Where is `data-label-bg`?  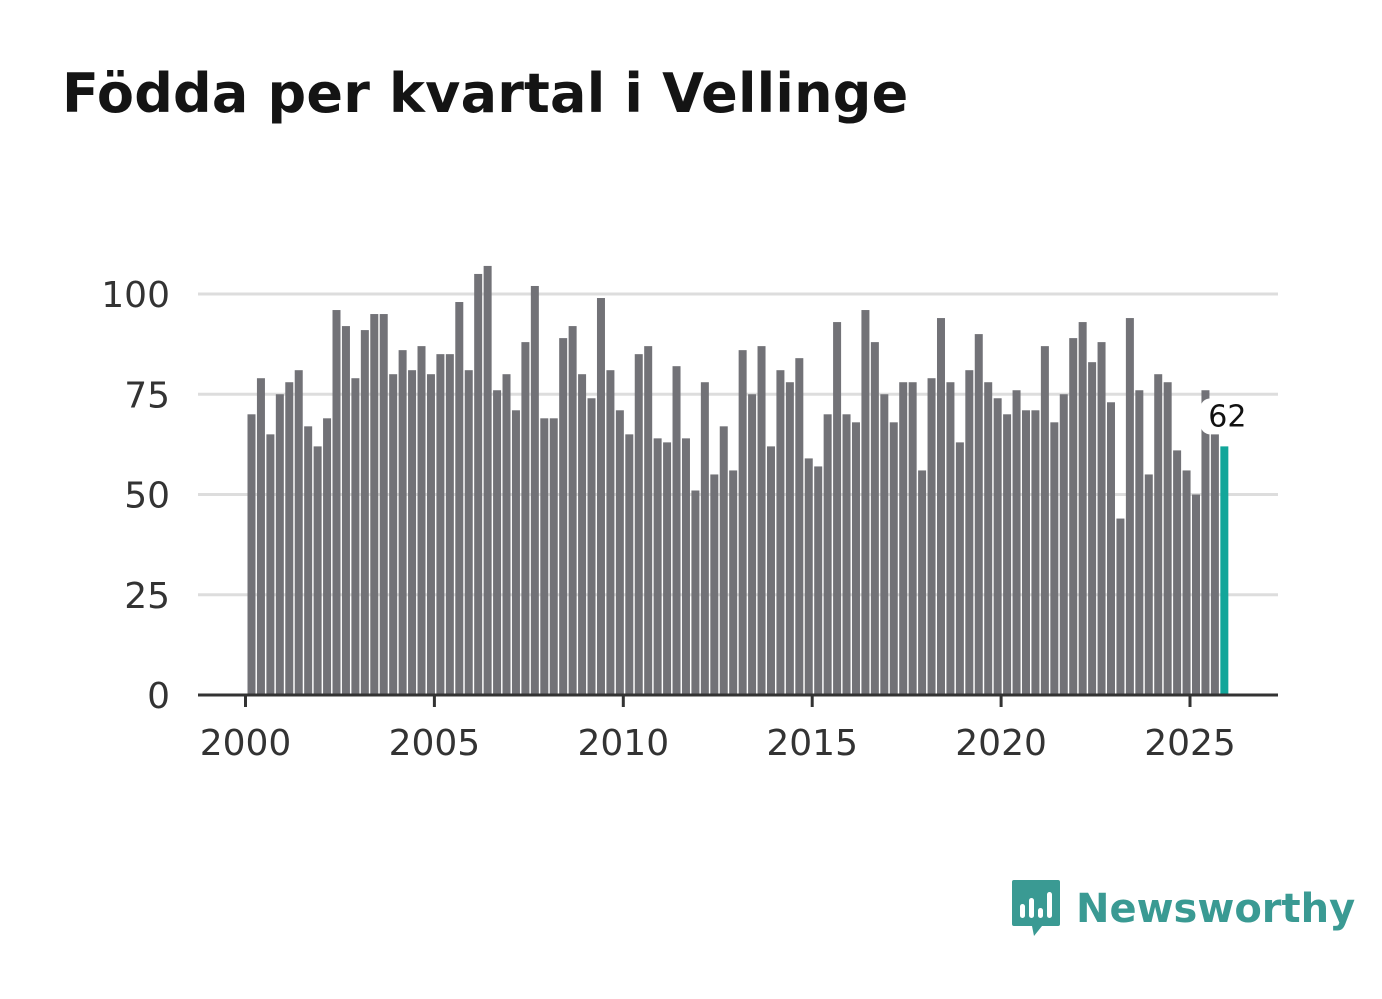 data-label-bg is located at coordinates (1224, 416).